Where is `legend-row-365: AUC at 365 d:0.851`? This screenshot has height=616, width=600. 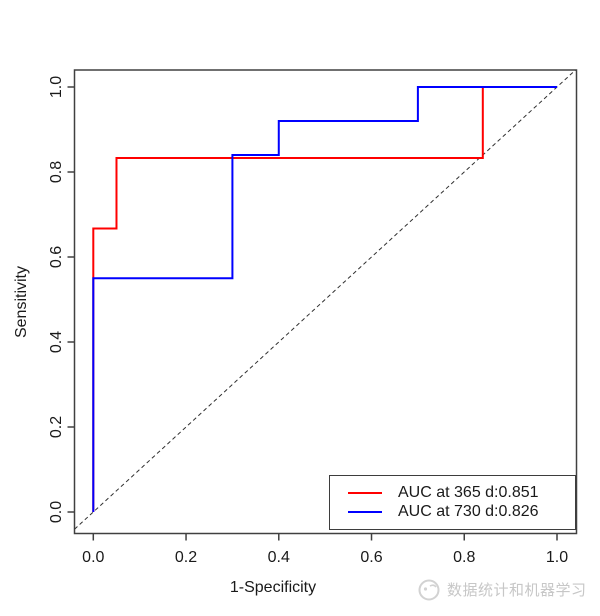 legend-row-365: AUC at 365 d:0.851 is located at coordinates (452, 492).